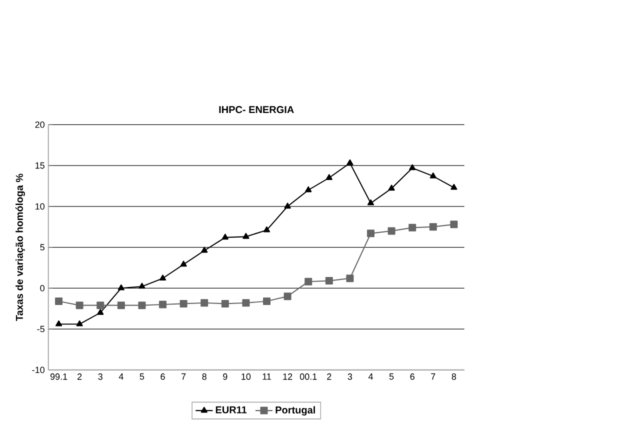 This screenshot has height=424, width=626. What do you see at coordinates (295, 411) in the screenshot?
I see `legend-label: Portugal` at bounding box center [295, 411].